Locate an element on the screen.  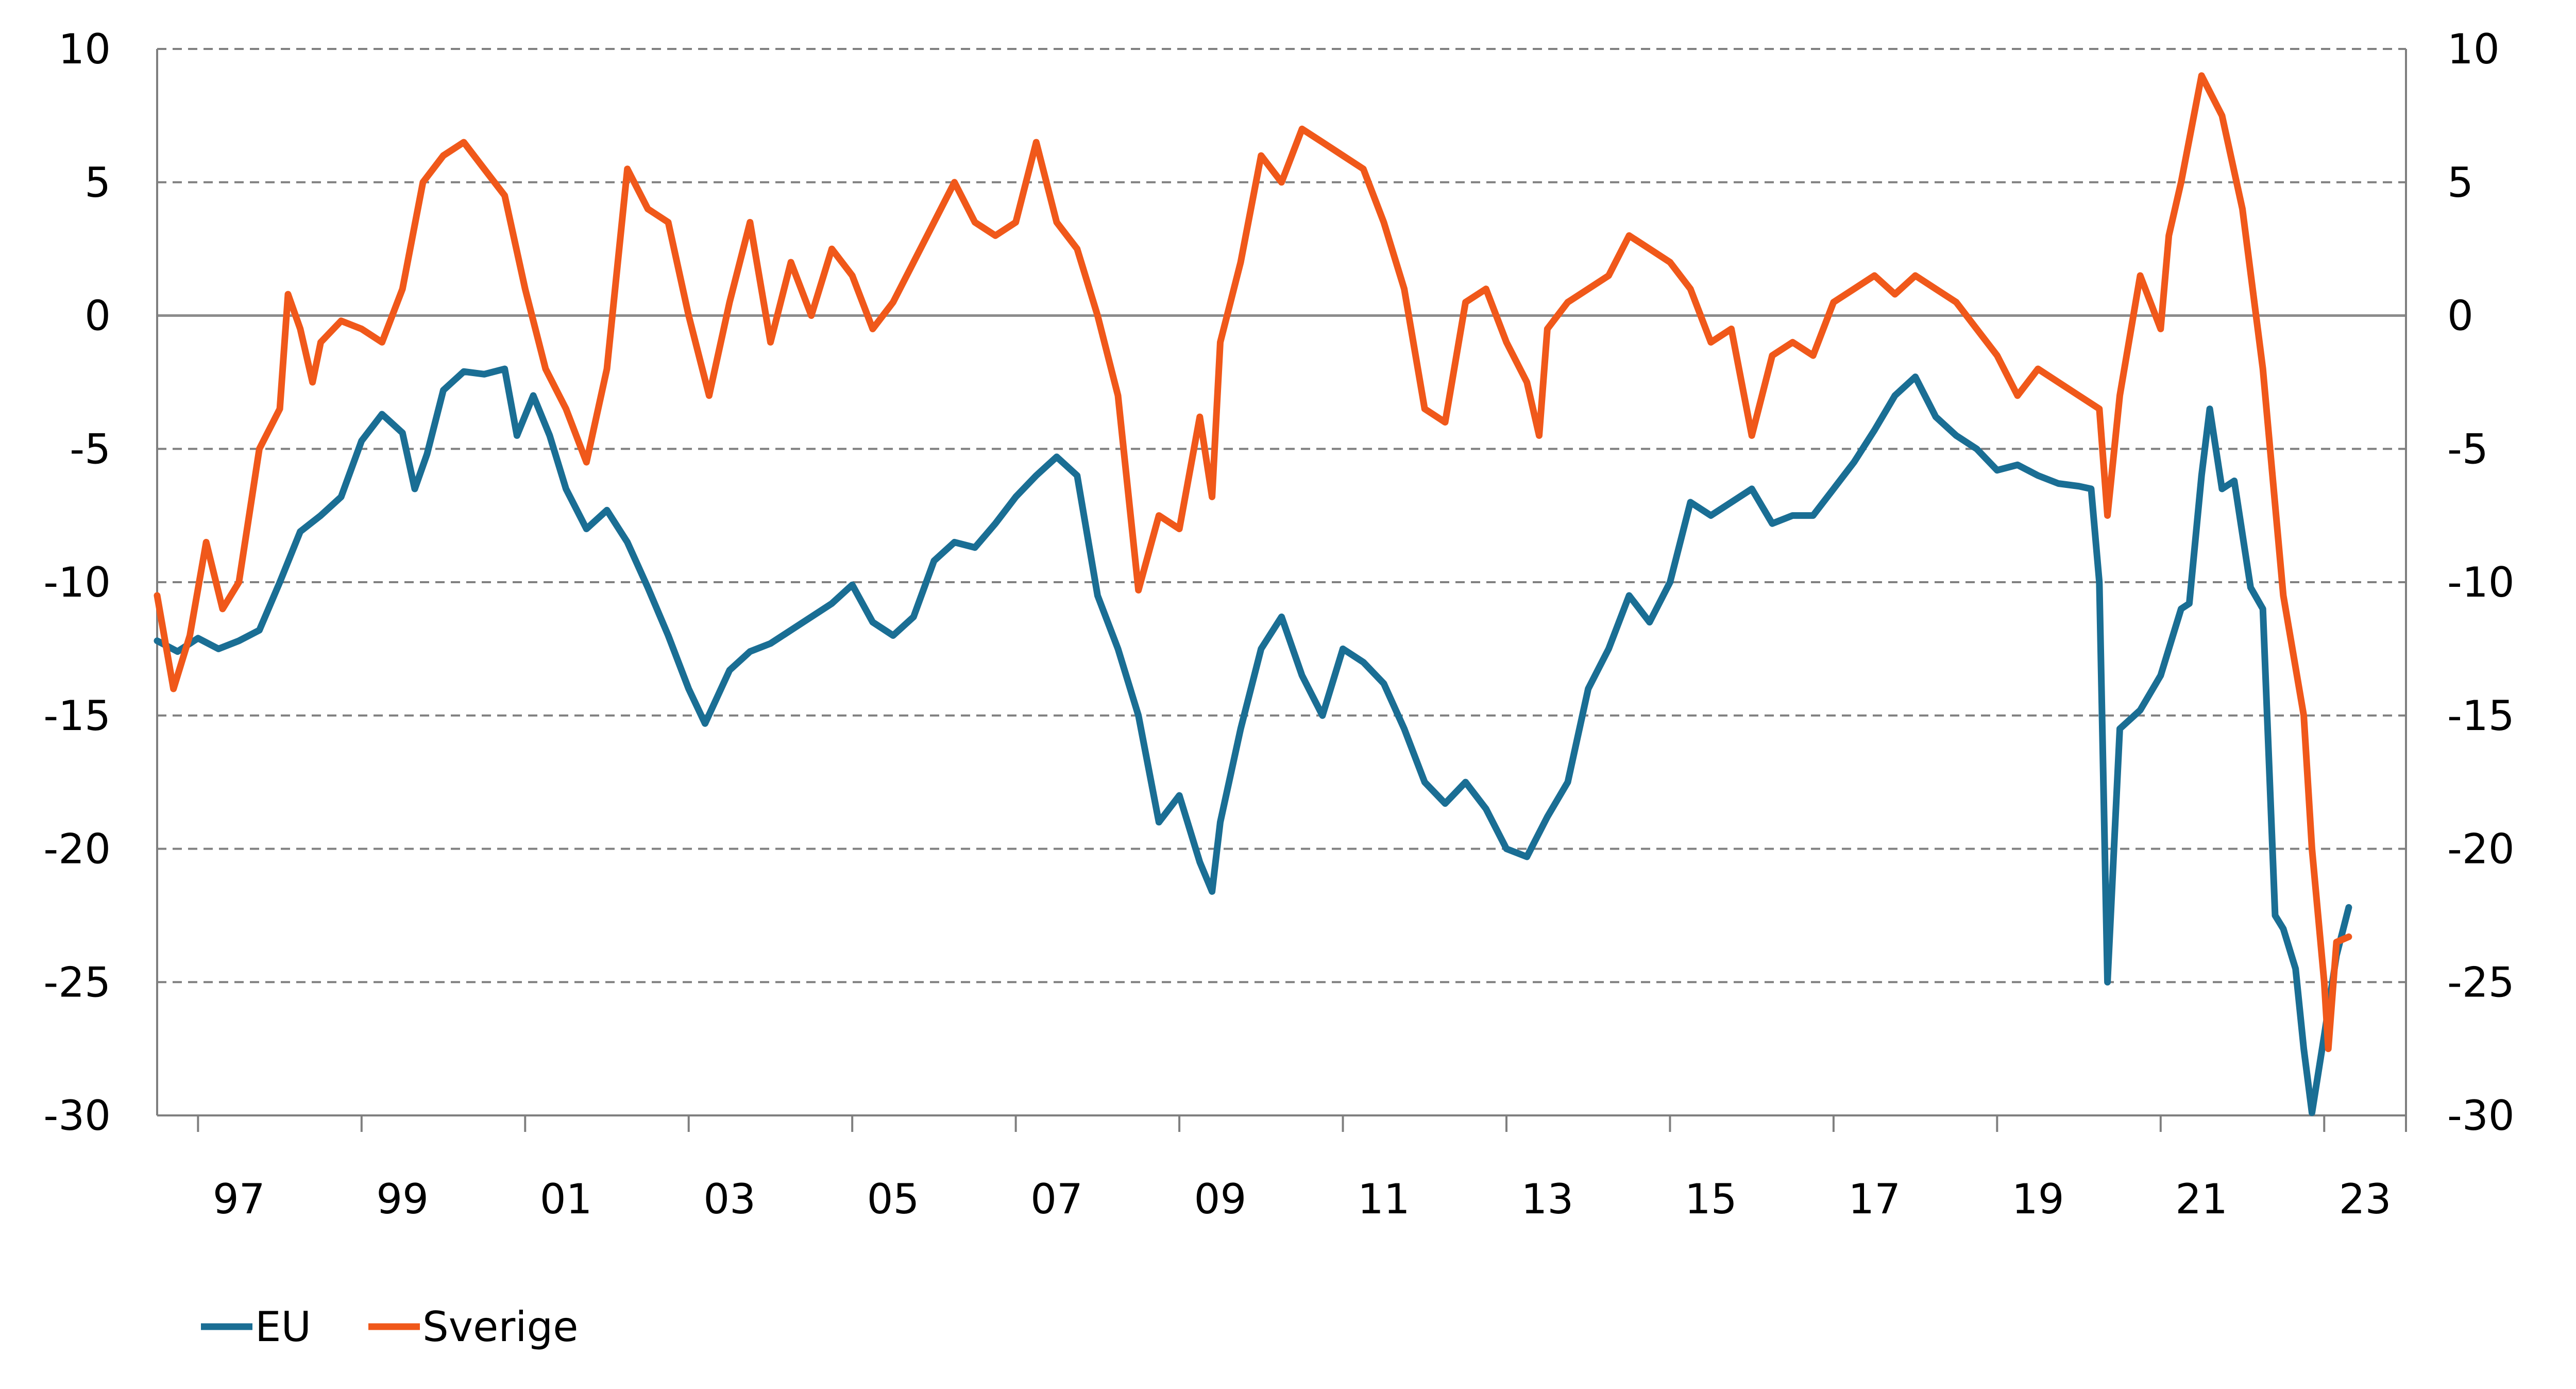
x-tick-label: 11 is located at coordinates (1384, 1199).